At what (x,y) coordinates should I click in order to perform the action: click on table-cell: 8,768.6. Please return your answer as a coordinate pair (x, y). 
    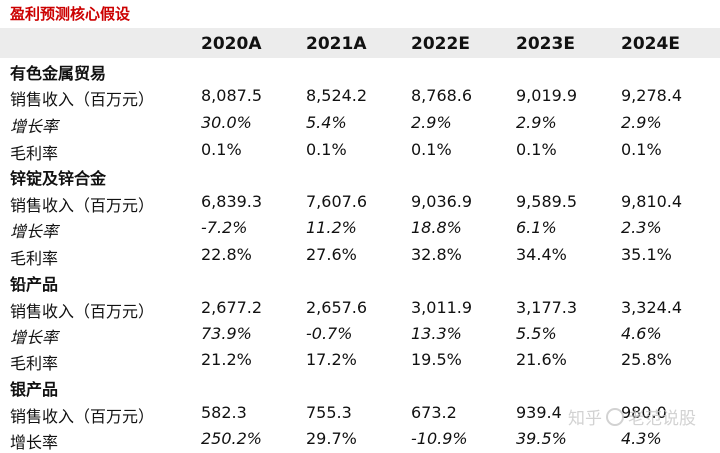
    Looking at the image, I should click on (442, 95).